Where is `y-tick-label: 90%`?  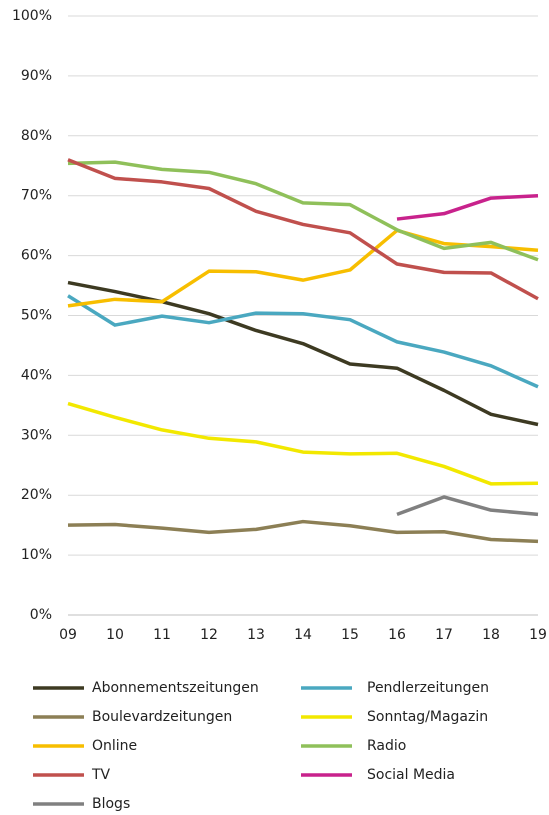
y-tick-label: 90% is located at coordinates (36, 76).